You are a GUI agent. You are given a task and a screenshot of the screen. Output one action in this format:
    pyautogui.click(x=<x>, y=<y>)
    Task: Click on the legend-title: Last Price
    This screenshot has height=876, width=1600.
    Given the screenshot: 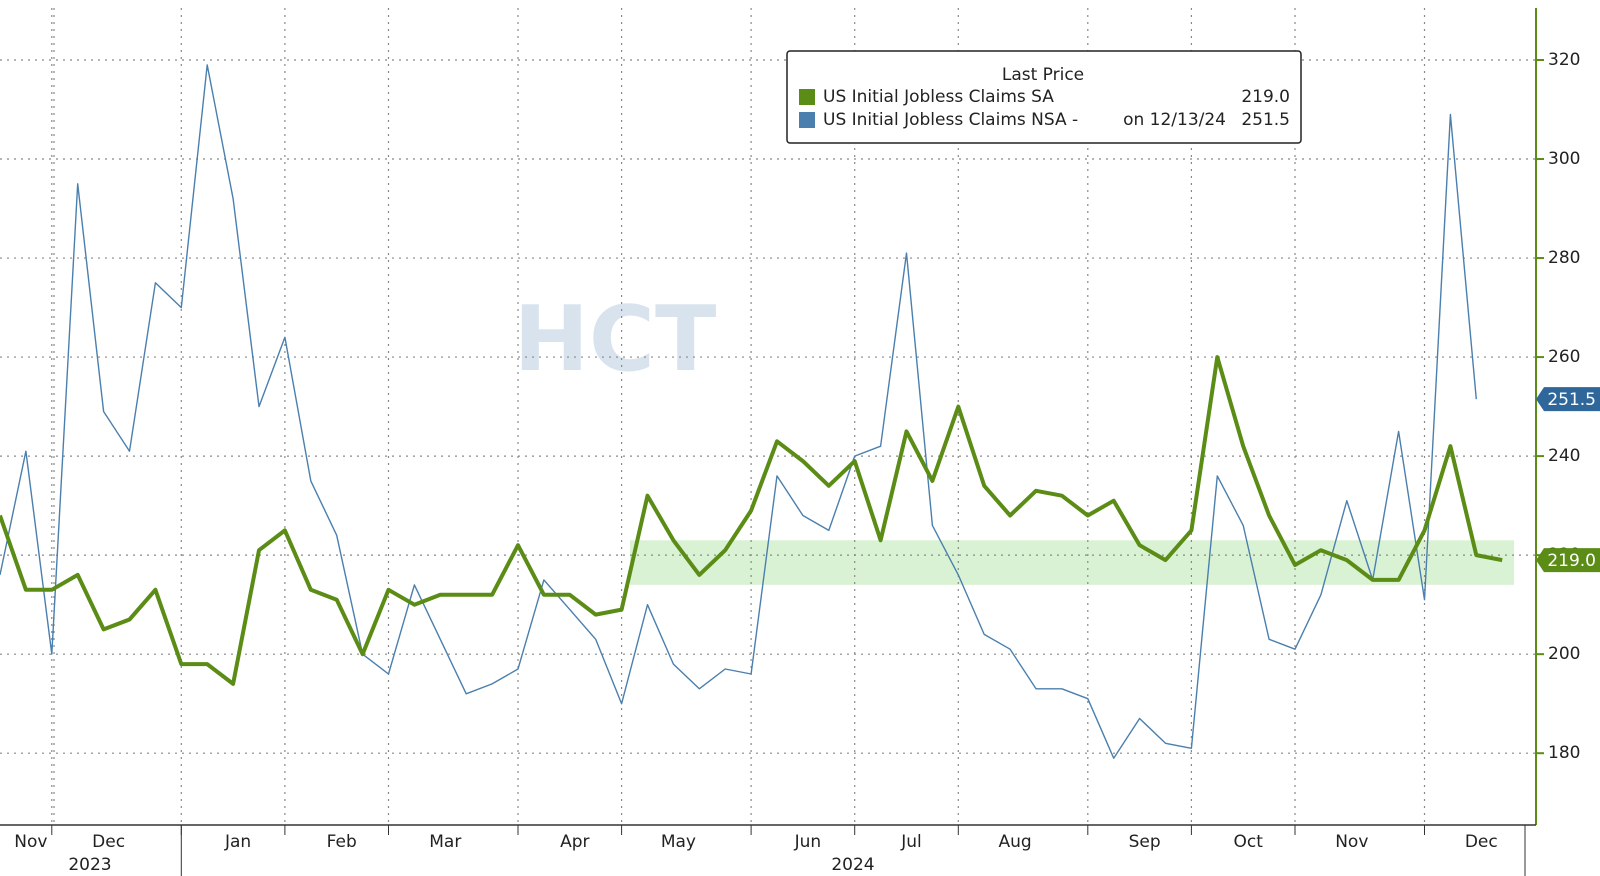 What is the action you would take?
    pyautogui.click(x=1043, y=75)
    